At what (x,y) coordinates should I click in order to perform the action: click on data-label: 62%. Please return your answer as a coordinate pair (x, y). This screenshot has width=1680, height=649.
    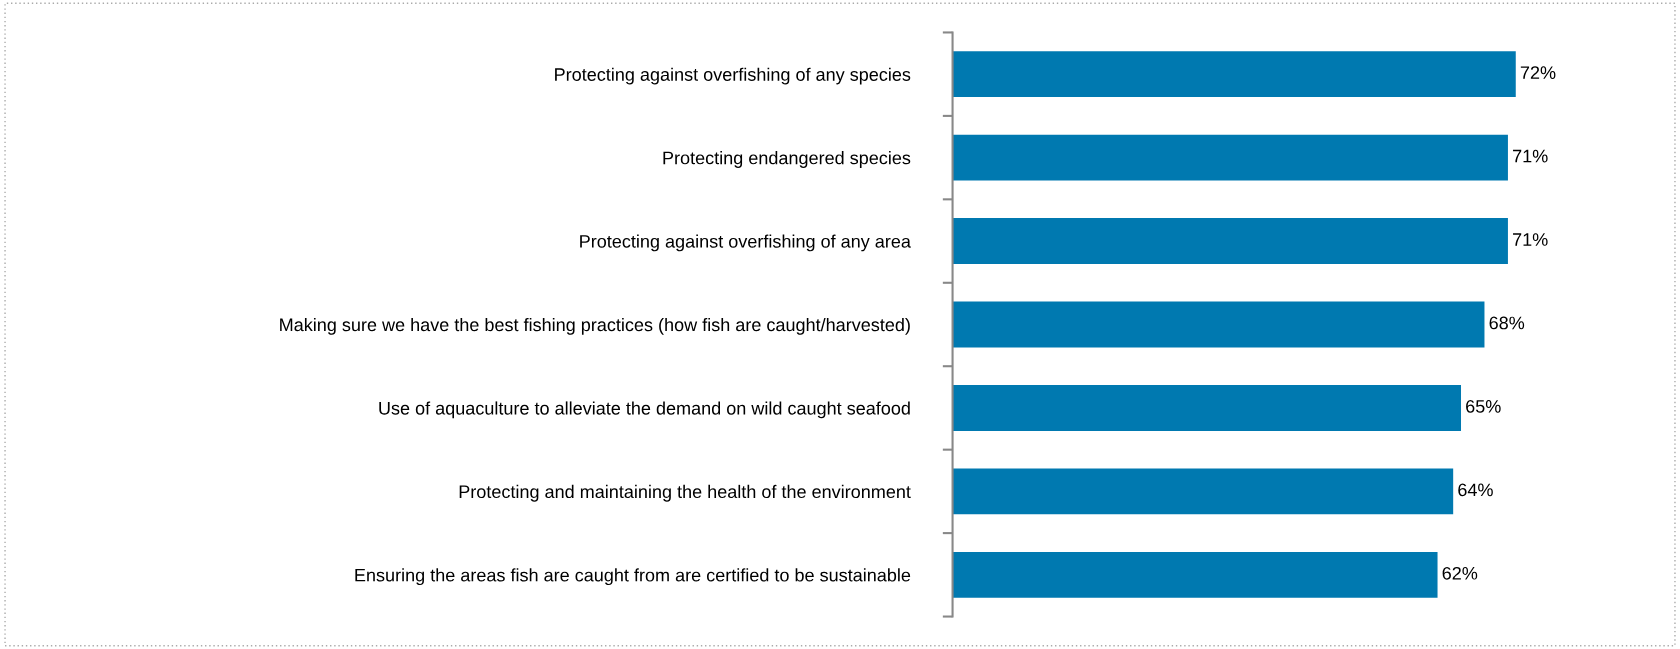
    Looking at the image, I should click on (1460, 573).